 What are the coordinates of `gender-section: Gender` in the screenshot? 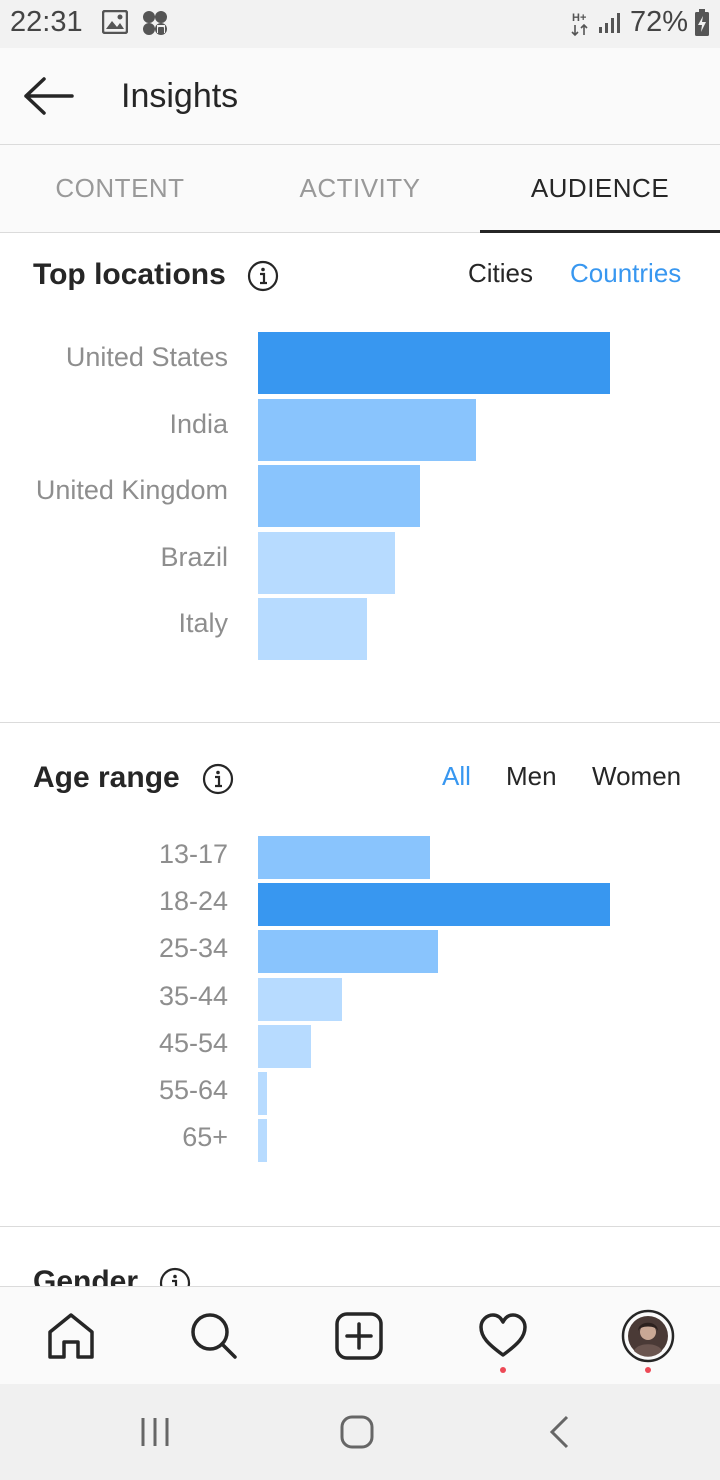 It's located at (360, 1256).